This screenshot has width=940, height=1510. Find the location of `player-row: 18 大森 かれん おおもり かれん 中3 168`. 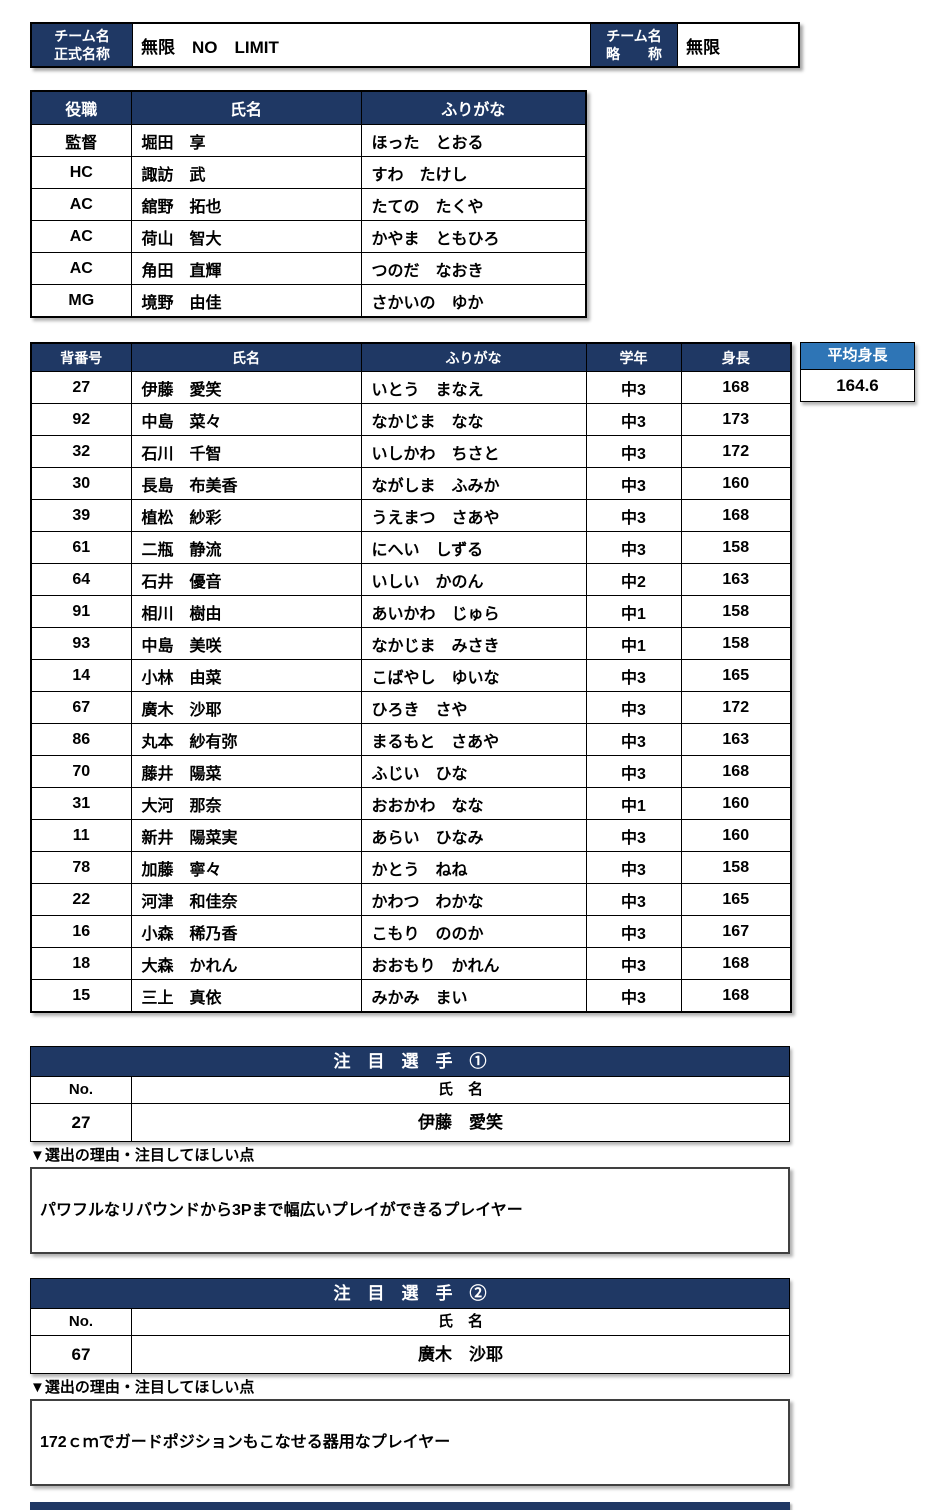

player-row: 18 大森 かれん おおもり かれん 中3 168 is located at coordinates (411, 963).